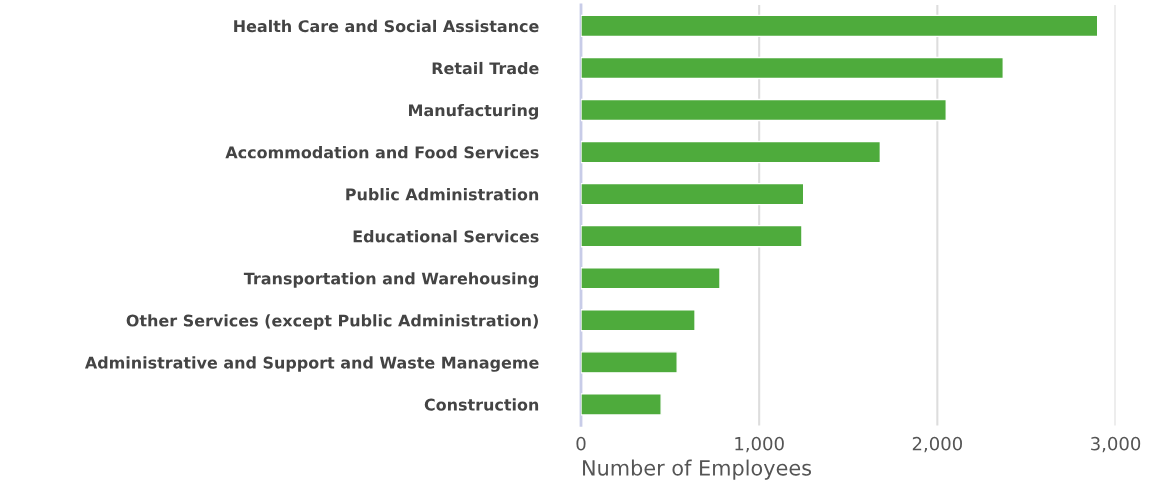 This screenshot has height=489, width=1162. What do you see at coordinates (473, 111) in the screenshot?
I see `y-tick-label: Manufacturing` at bounding box center [473, 111].